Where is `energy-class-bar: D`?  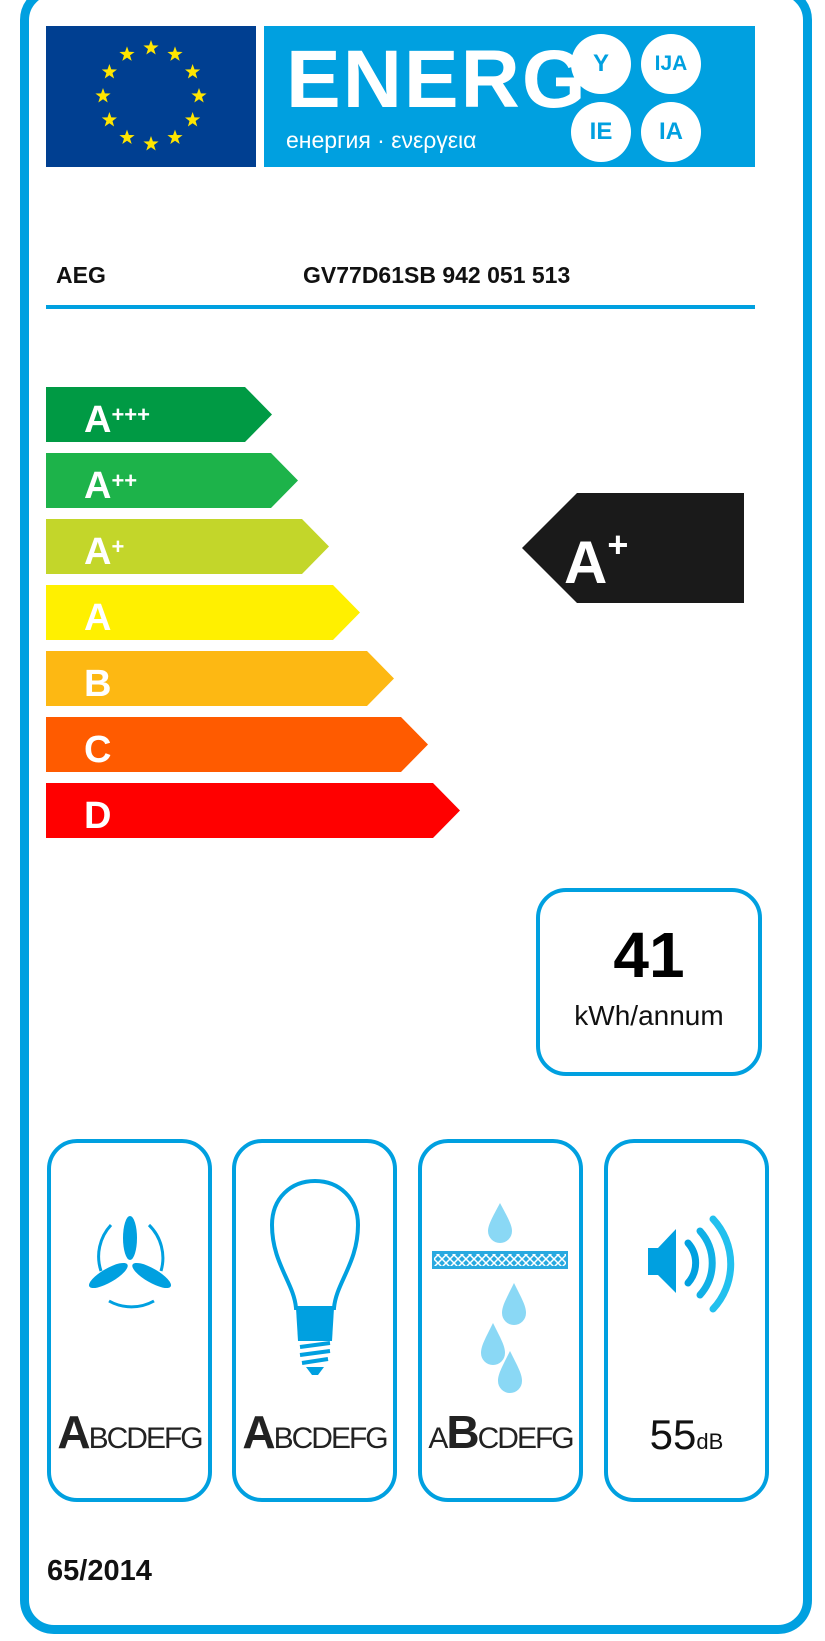 energy-class-bar: D is located at coordinates (253, 810).